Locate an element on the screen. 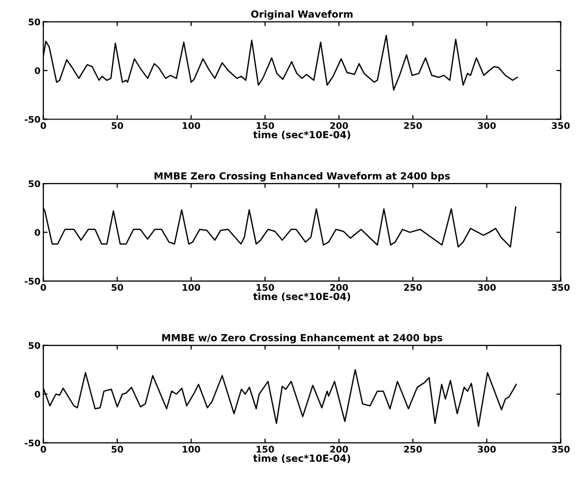 The width and height of the screenshot is (578, 484). chart-title: MMBE w/o Zero Crossing Enhancement at 2400 bps is located at coordinates (302, 339).